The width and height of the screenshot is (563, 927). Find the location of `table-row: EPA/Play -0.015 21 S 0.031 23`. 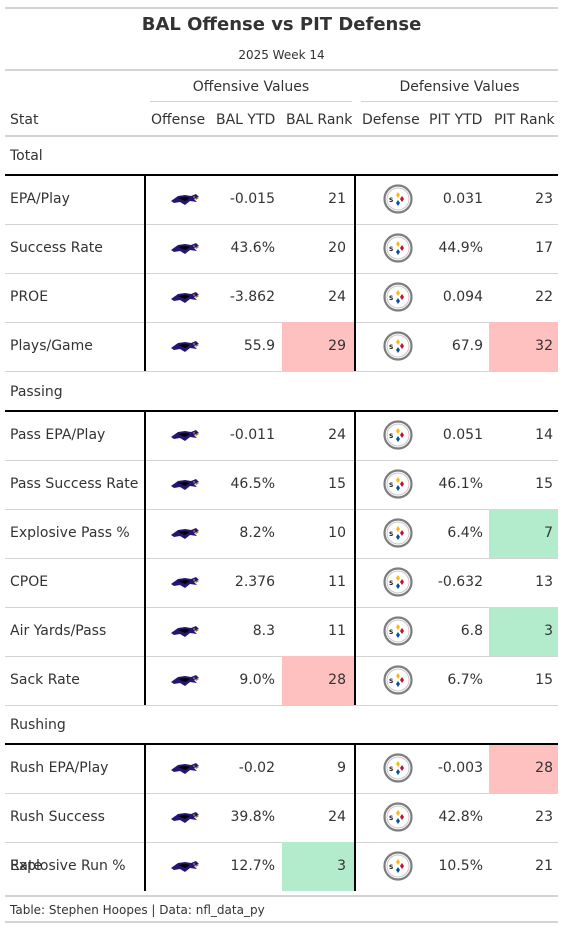

table-row: EPA/Play -0.015 21 S 0.031 23 is located at coordinates (281, 199).